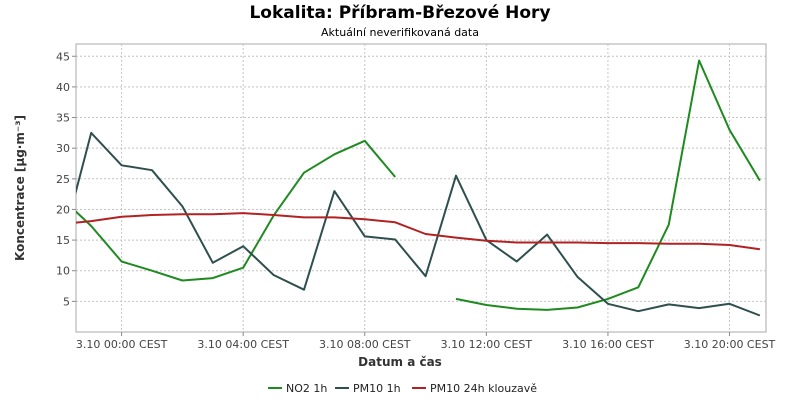 The width and height of the screenshot is (800, 400). I want to click on y-tick-label: 15, so click(63, 240).